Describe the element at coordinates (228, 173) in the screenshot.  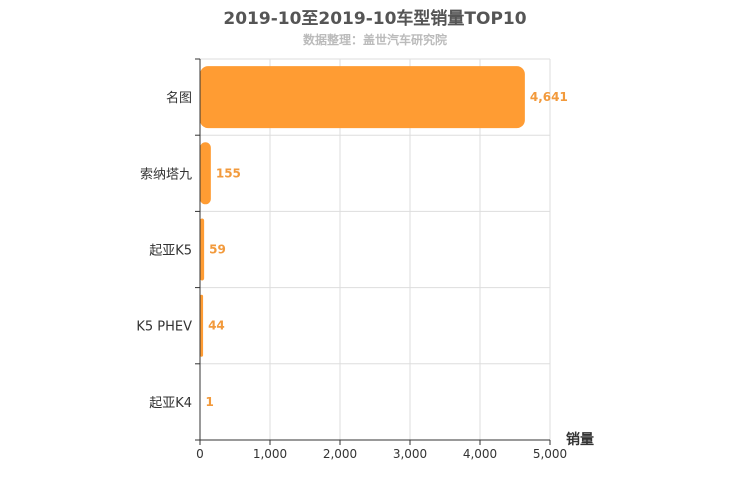
I see `value-label: 155` at that location.